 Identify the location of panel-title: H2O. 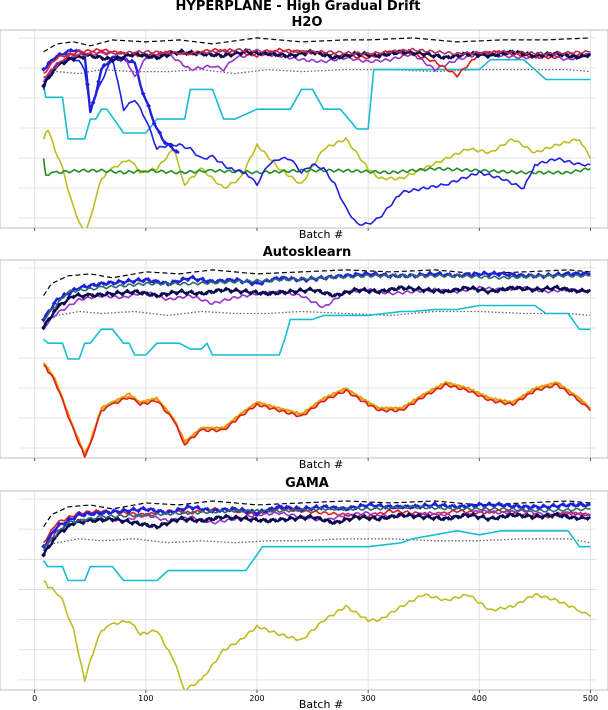
(307, 22).